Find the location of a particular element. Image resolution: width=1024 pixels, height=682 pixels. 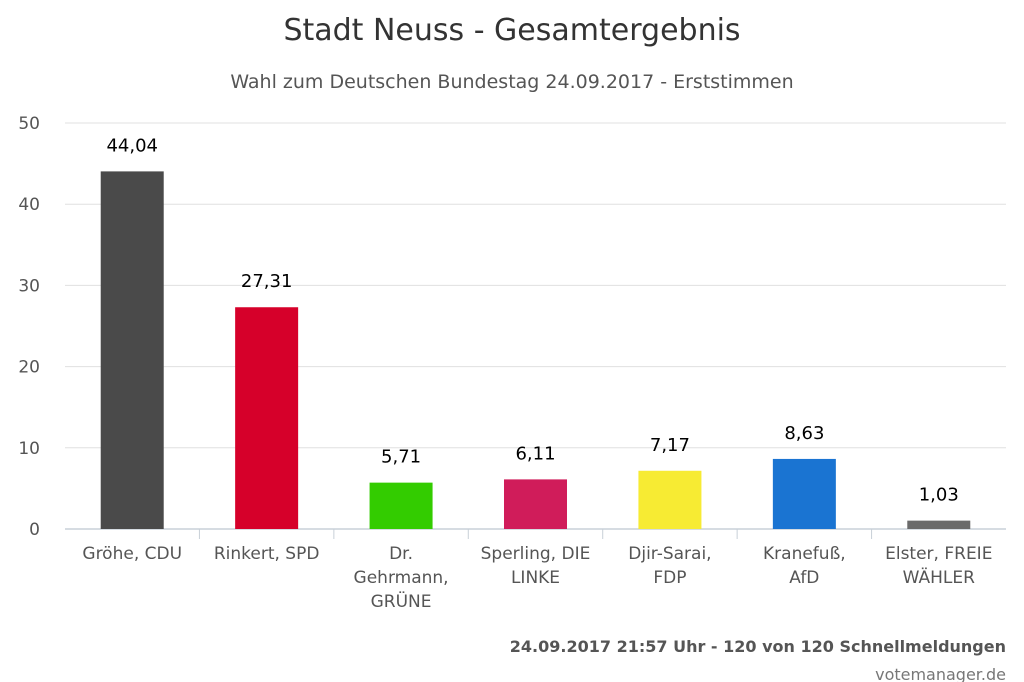

x-tick-label: LINKE is located at coordinates (535, 578).